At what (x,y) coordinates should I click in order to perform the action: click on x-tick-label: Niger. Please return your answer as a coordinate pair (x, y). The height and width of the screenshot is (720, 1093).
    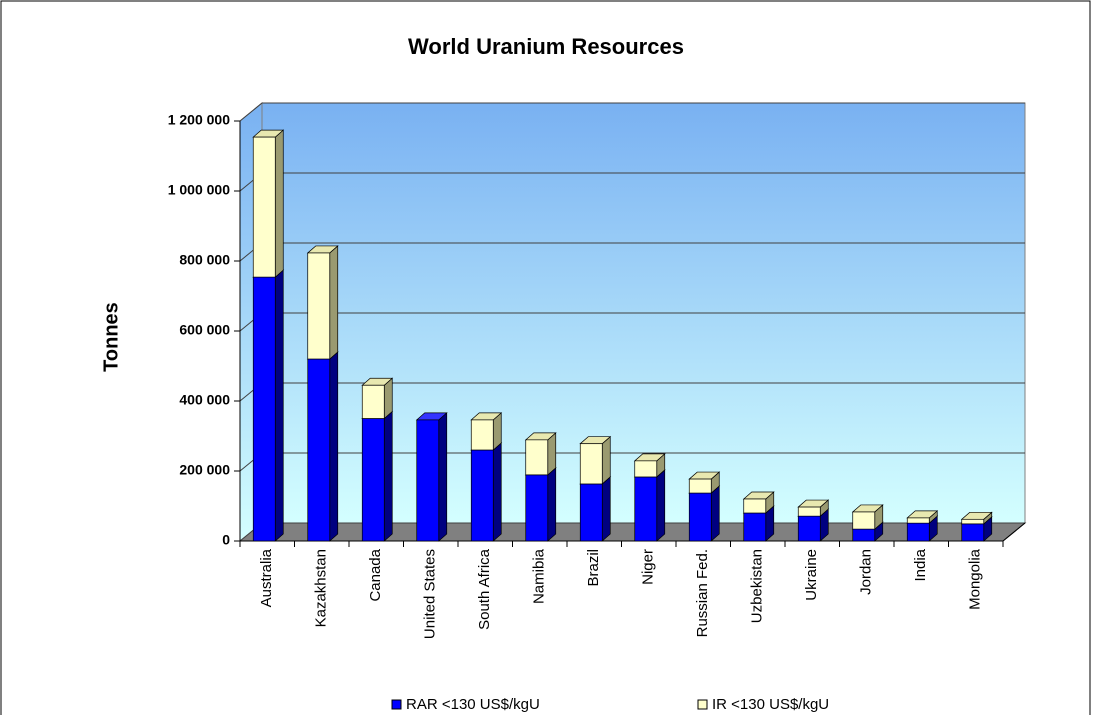
    Looking at the image, I should click on (648, 567).